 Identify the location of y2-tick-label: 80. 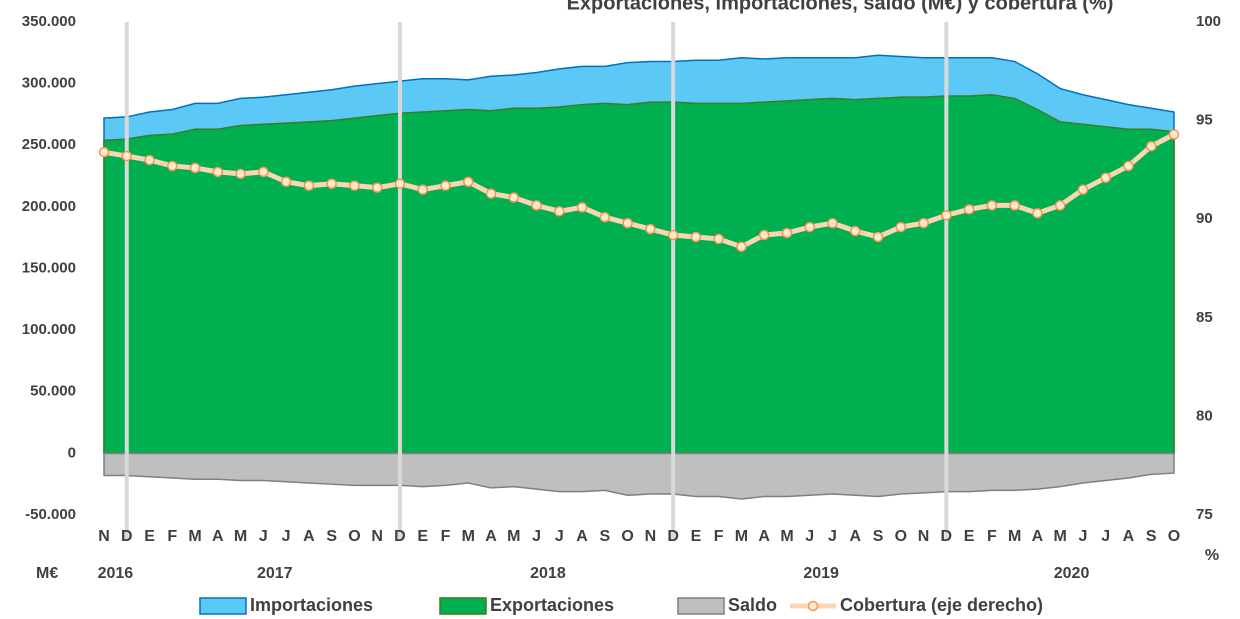
(1204, 415).